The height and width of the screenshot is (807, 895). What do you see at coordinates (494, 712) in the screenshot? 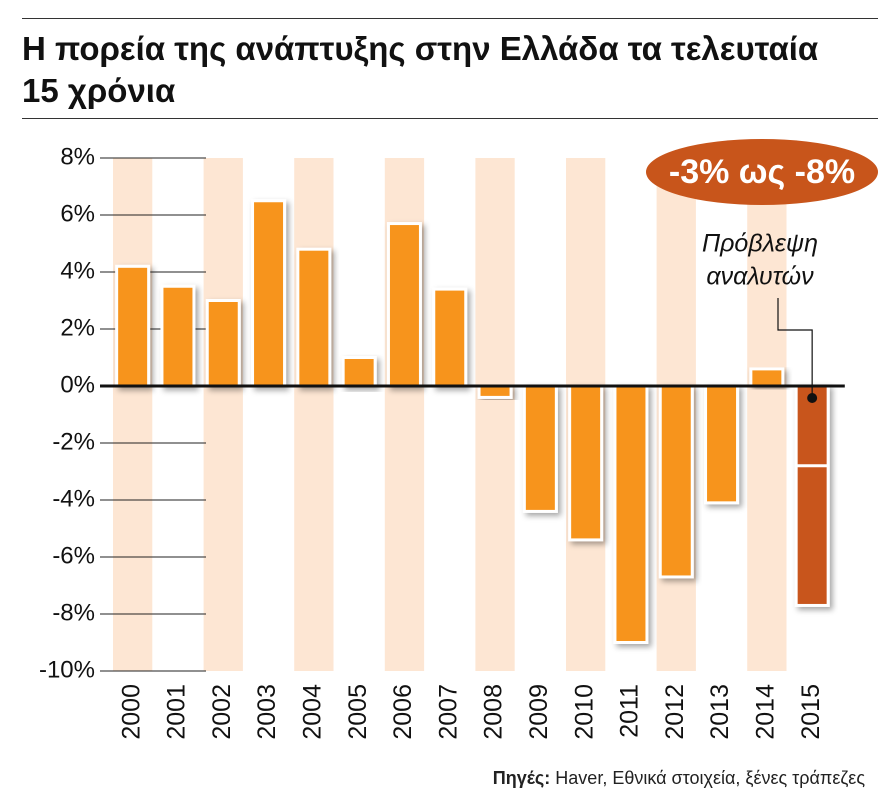
I see `x-tick-label: 2008` at bounding box center [494, 712].